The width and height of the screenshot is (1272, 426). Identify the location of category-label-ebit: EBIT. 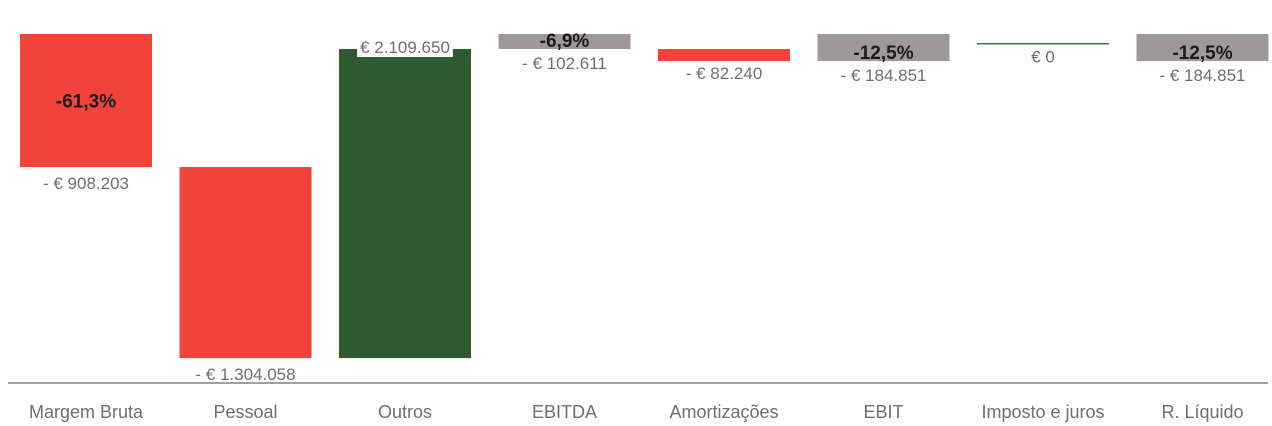
(883, 412).